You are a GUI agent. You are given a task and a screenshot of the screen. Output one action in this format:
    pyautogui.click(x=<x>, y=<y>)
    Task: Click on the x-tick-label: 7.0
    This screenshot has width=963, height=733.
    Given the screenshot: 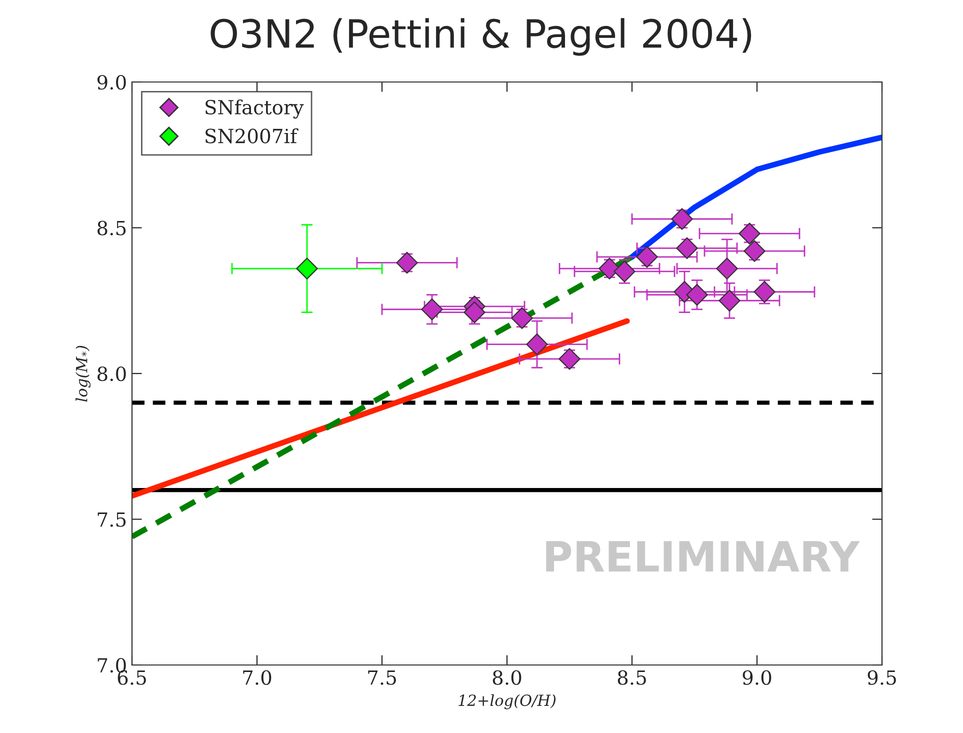 What is the action you would take?
    pyautogui.click(x=257, y=677)
    